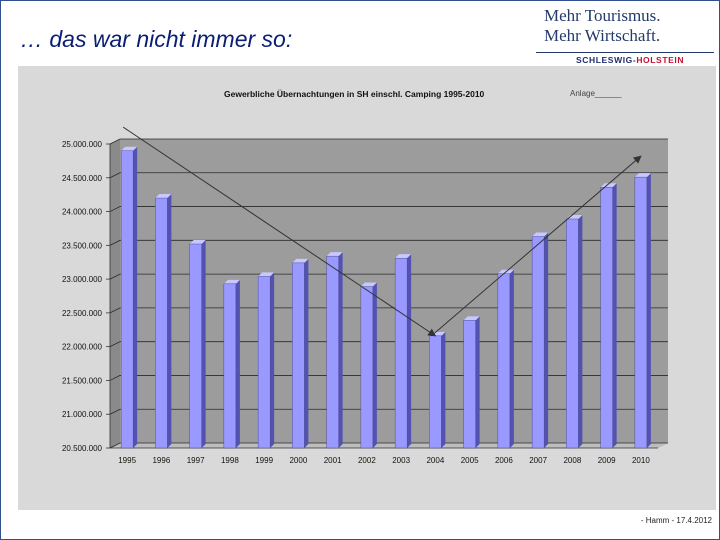 The width and height of the screenshot is (720, 540). I want to click on x-tick-label: 2004, so click(435, 460).